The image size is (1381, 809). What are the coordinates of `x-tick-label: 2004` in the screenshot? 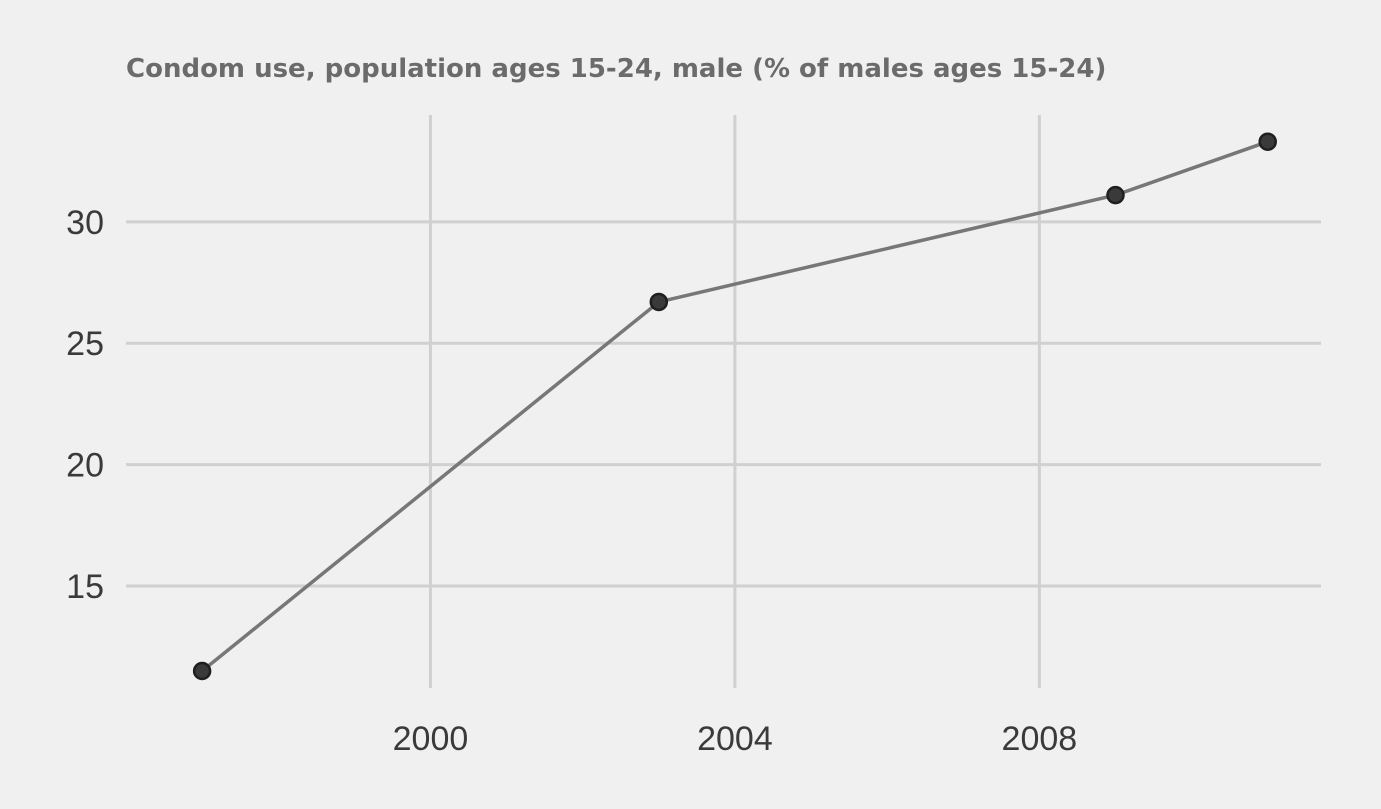 It's located at (735, 739).